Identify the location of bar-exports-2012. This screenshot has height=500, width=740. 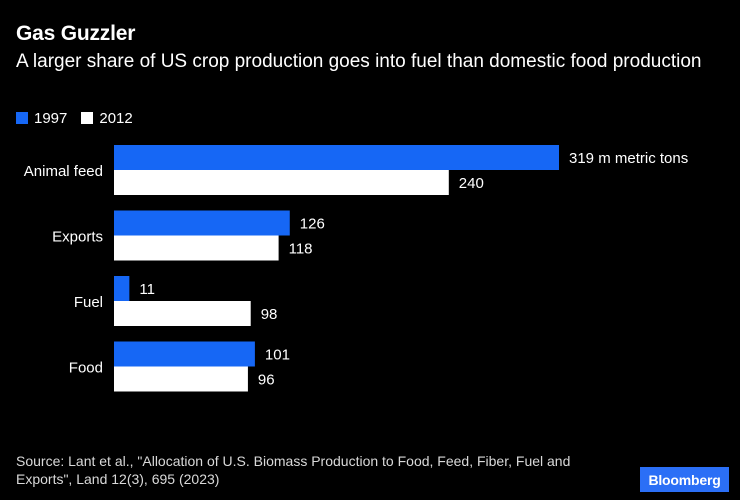
(196, 248).